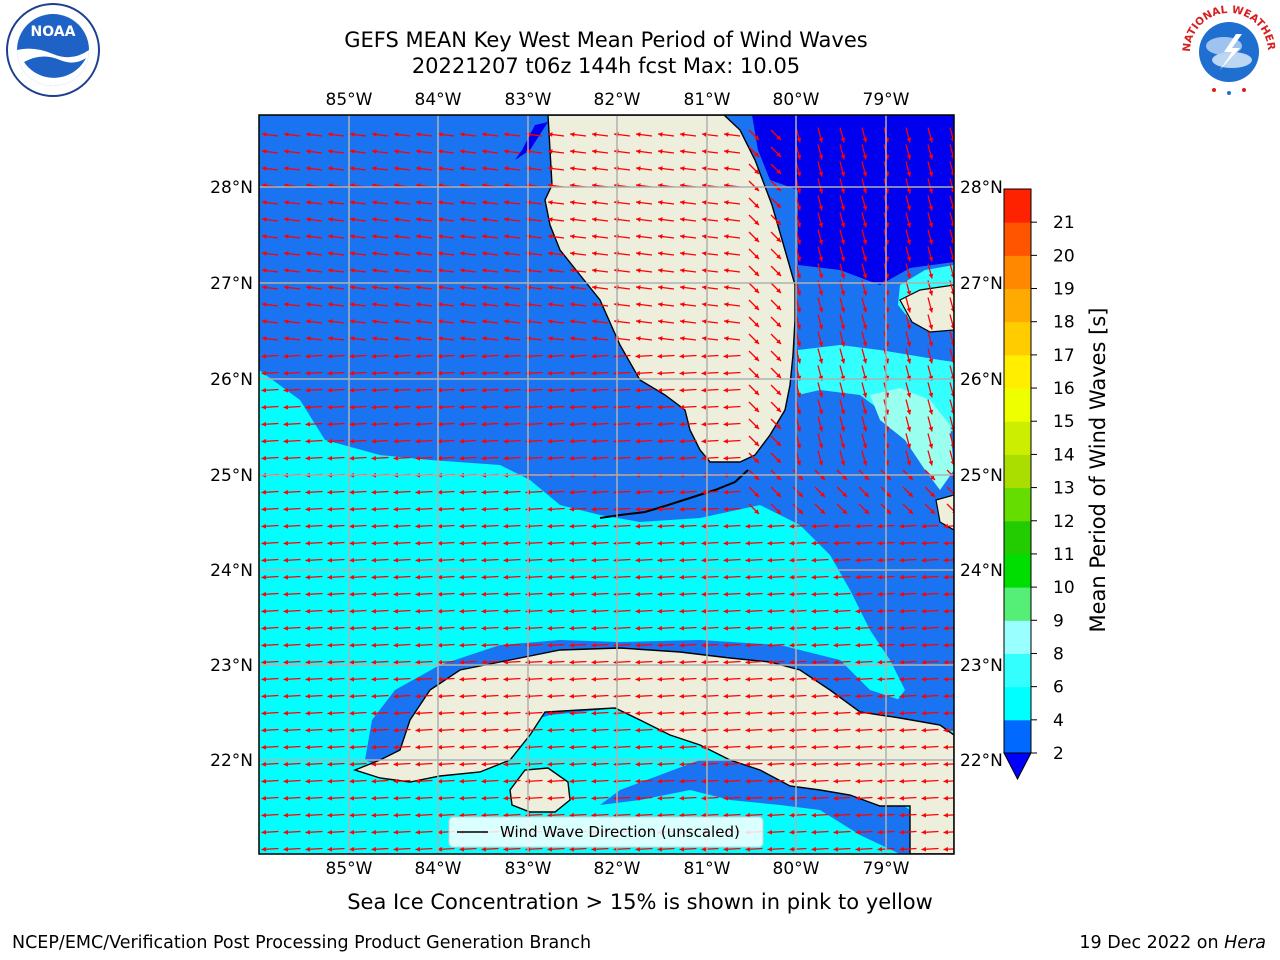 The image size is (1280, 960). I want to click on lat-label-left: 26°N, so click(231, 380).